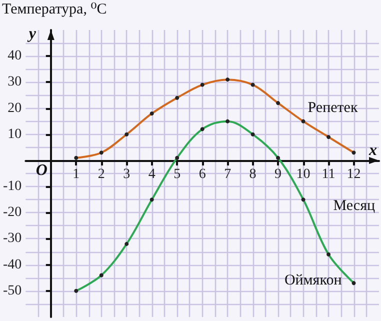 The image size is (381, 321). Describe the element at coordinates (177, 174) in the screenshot. I see `x-tick-label: 5` at that location.